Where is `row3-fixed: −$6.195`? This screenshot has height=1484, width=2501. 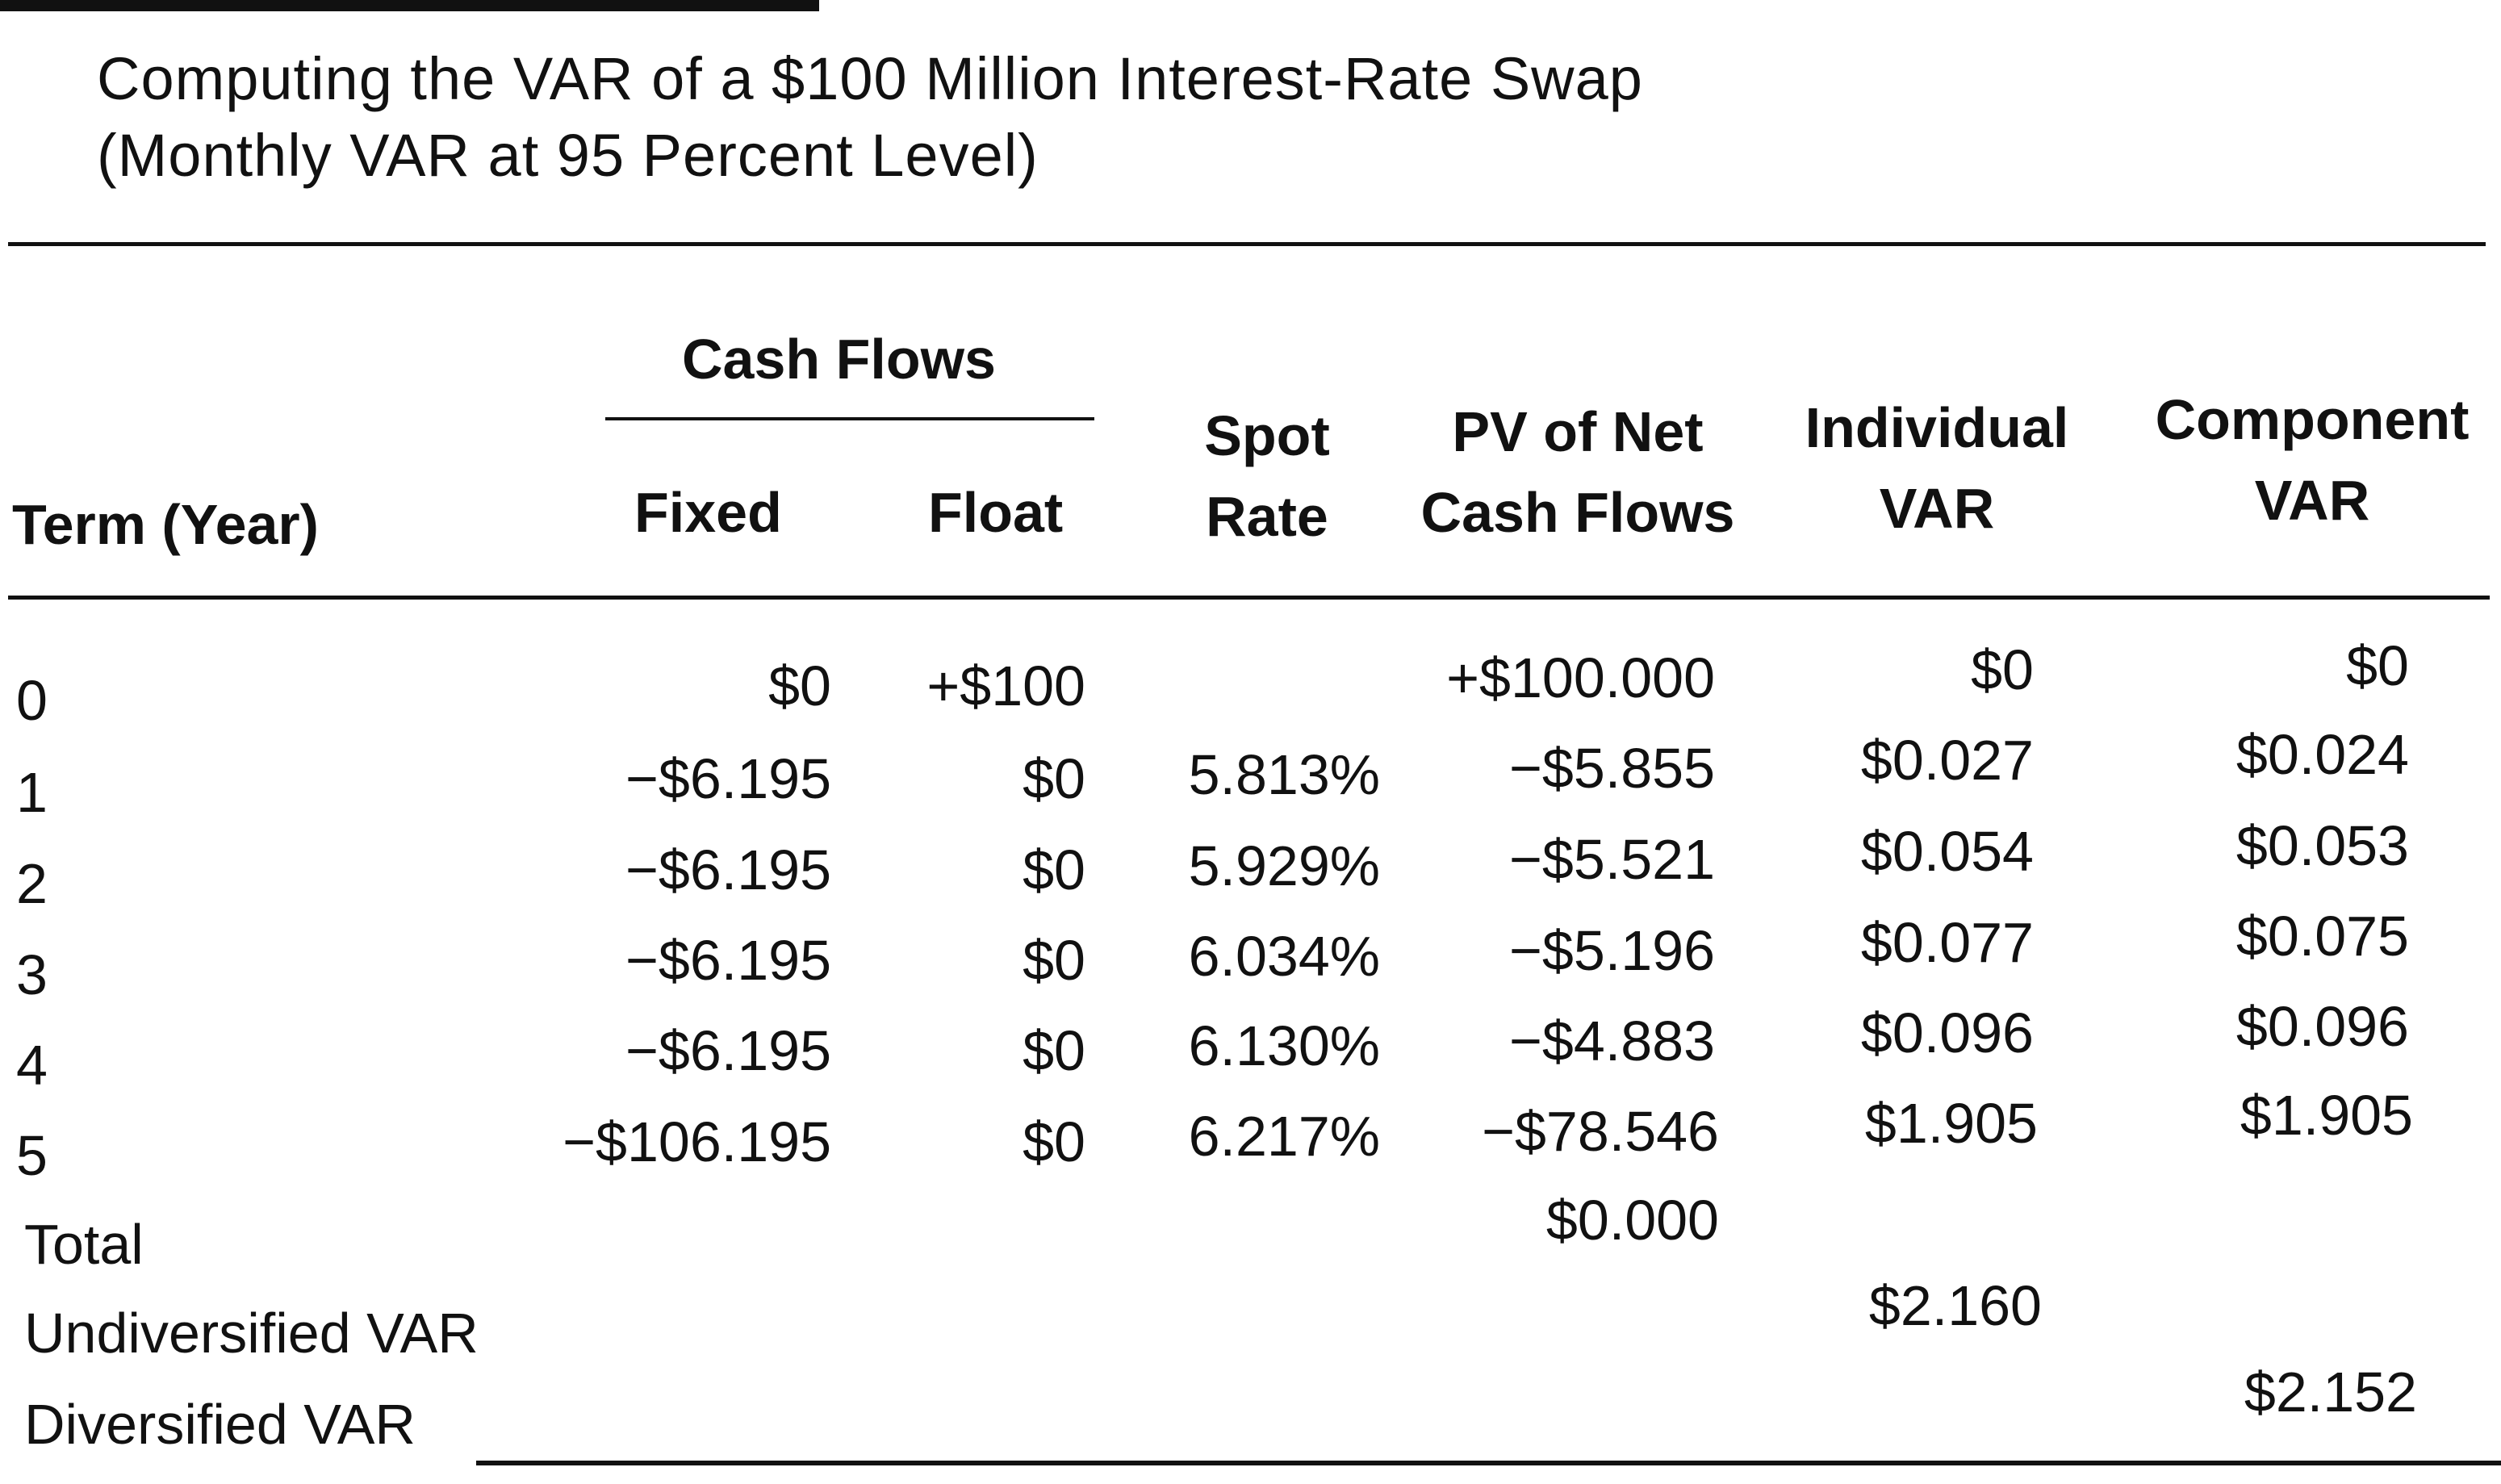
row3-fixed: −$6.195 is located at coordinates (728, 960).